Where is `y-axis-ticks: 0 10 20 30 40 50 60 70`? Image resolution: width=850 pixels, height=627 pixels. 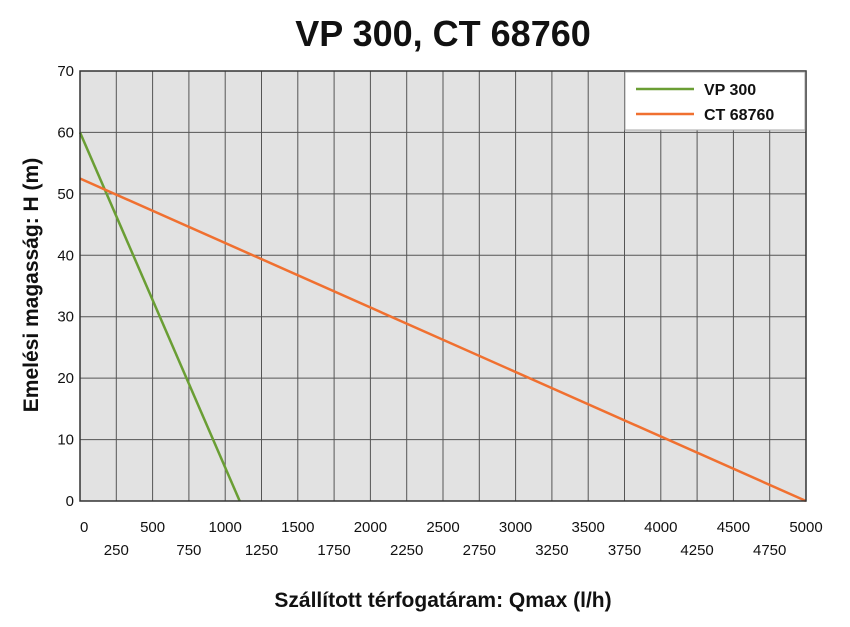
y-axis-ticks: 0 10 20 30 40 50 60 70 is located at coordinates (65, 286).